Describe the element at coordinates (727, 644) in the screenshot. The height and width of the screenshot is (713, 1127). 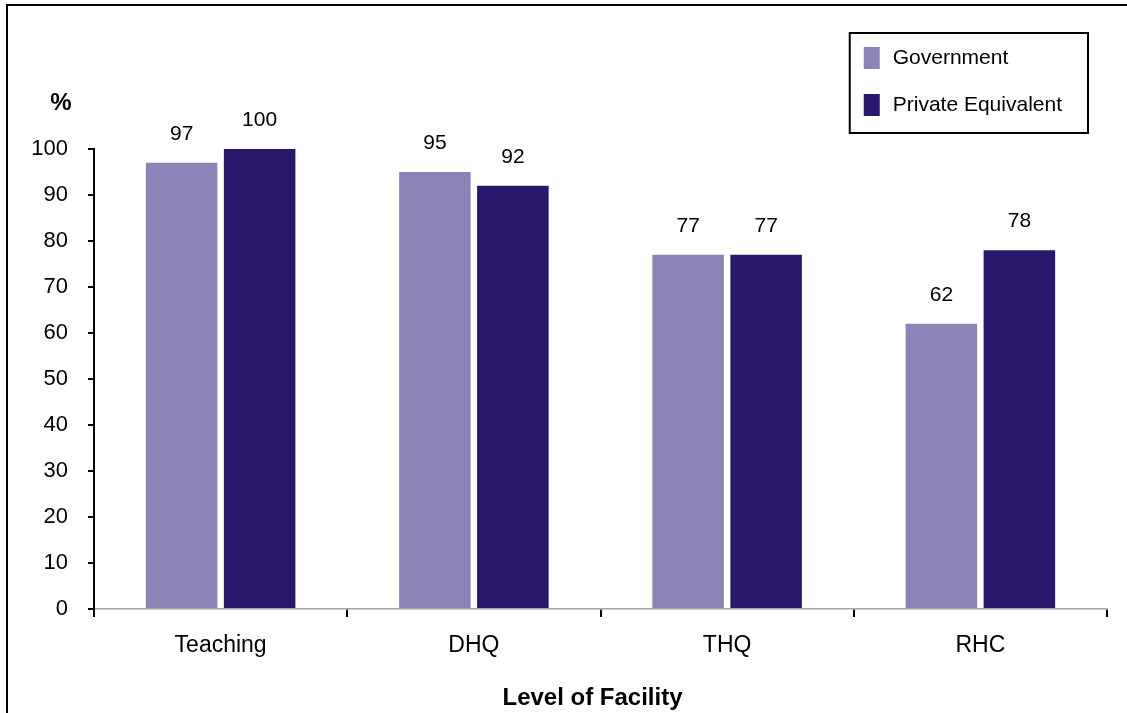
I see `x-tick-label: THQ` at that location.